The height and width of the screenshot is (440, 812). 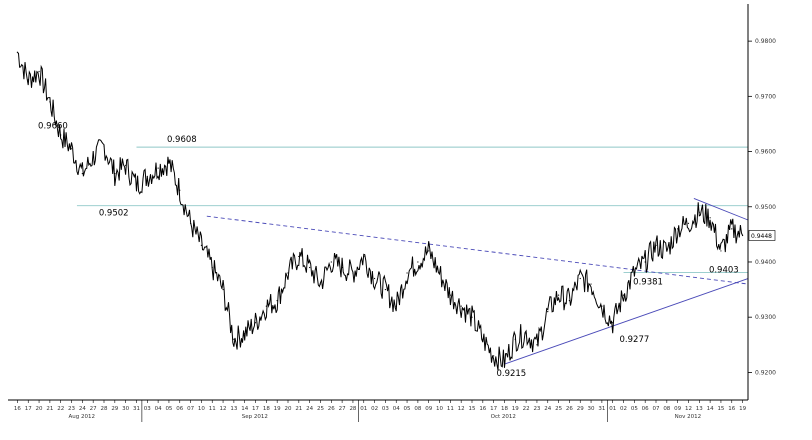 What do you see at coordinates (536, 409) in the screenshot?
I see `x-tick-label: 23` at bounding box center [536, 409].